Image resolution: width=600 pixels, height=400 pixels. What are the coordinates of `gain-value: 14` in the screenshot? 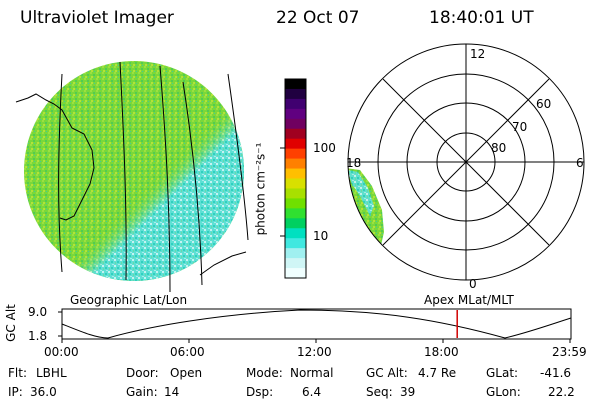 It's located at (172, 392).